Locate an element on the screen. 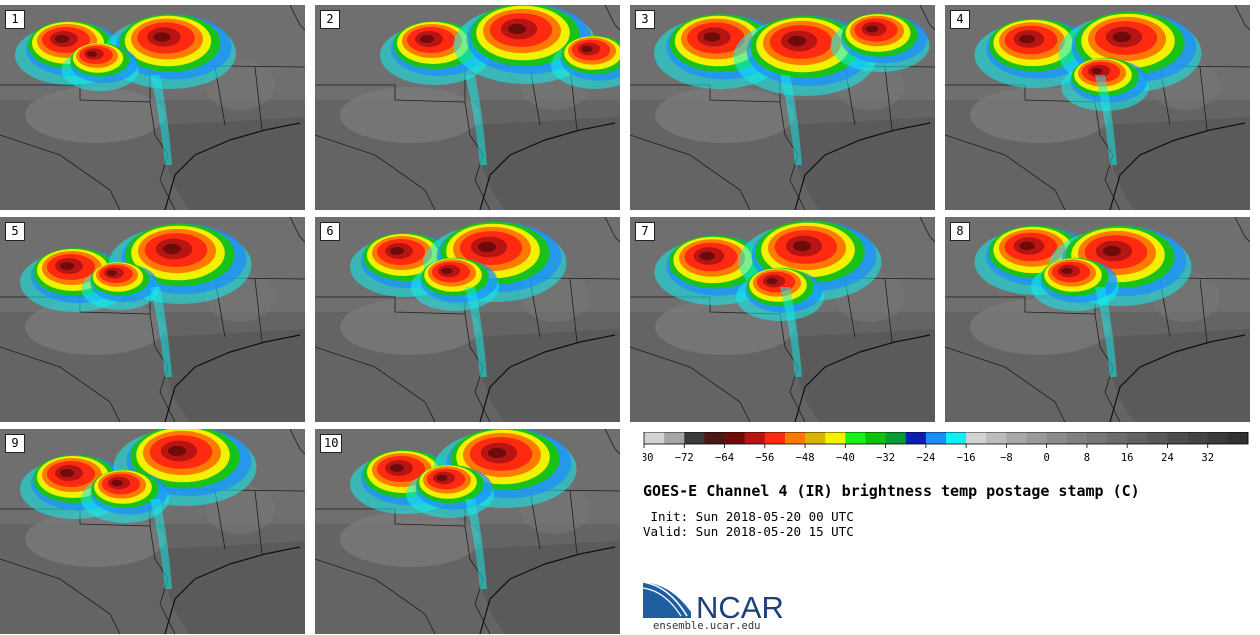 Image resolution: width=1260 pixels, height=635 pixels. colorbar-tick-label: −56 is located at coordinates (764, 458).